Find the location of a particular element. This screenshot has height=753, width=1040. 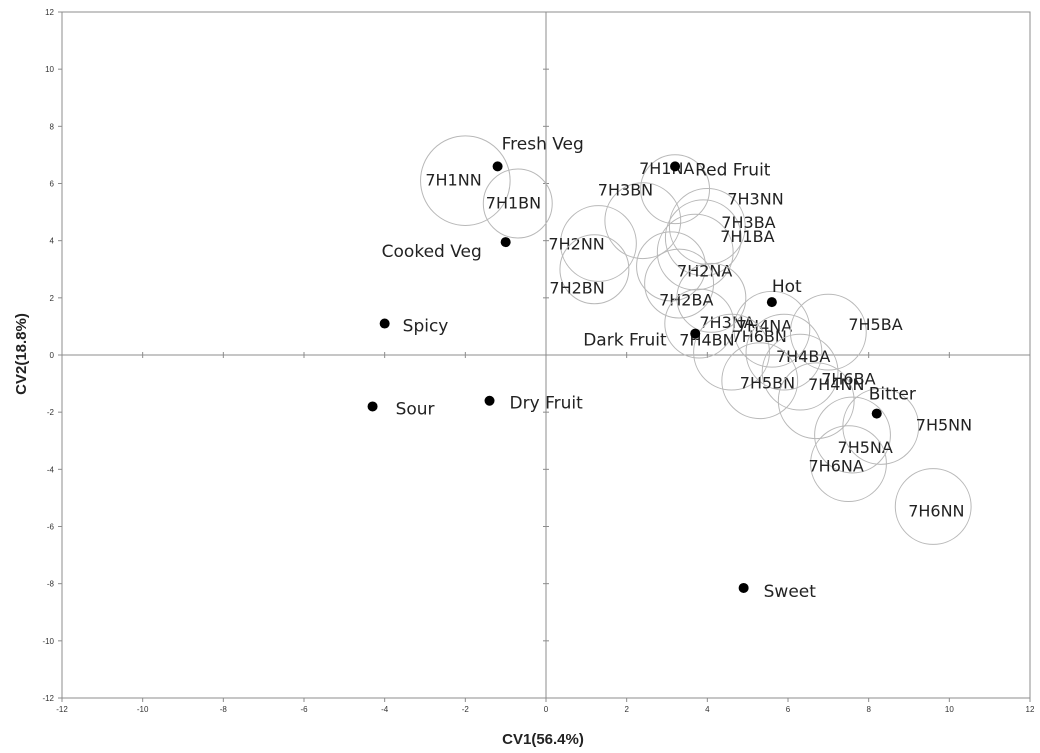

attribute-label: Spicy is located at coordinates (426, 327).